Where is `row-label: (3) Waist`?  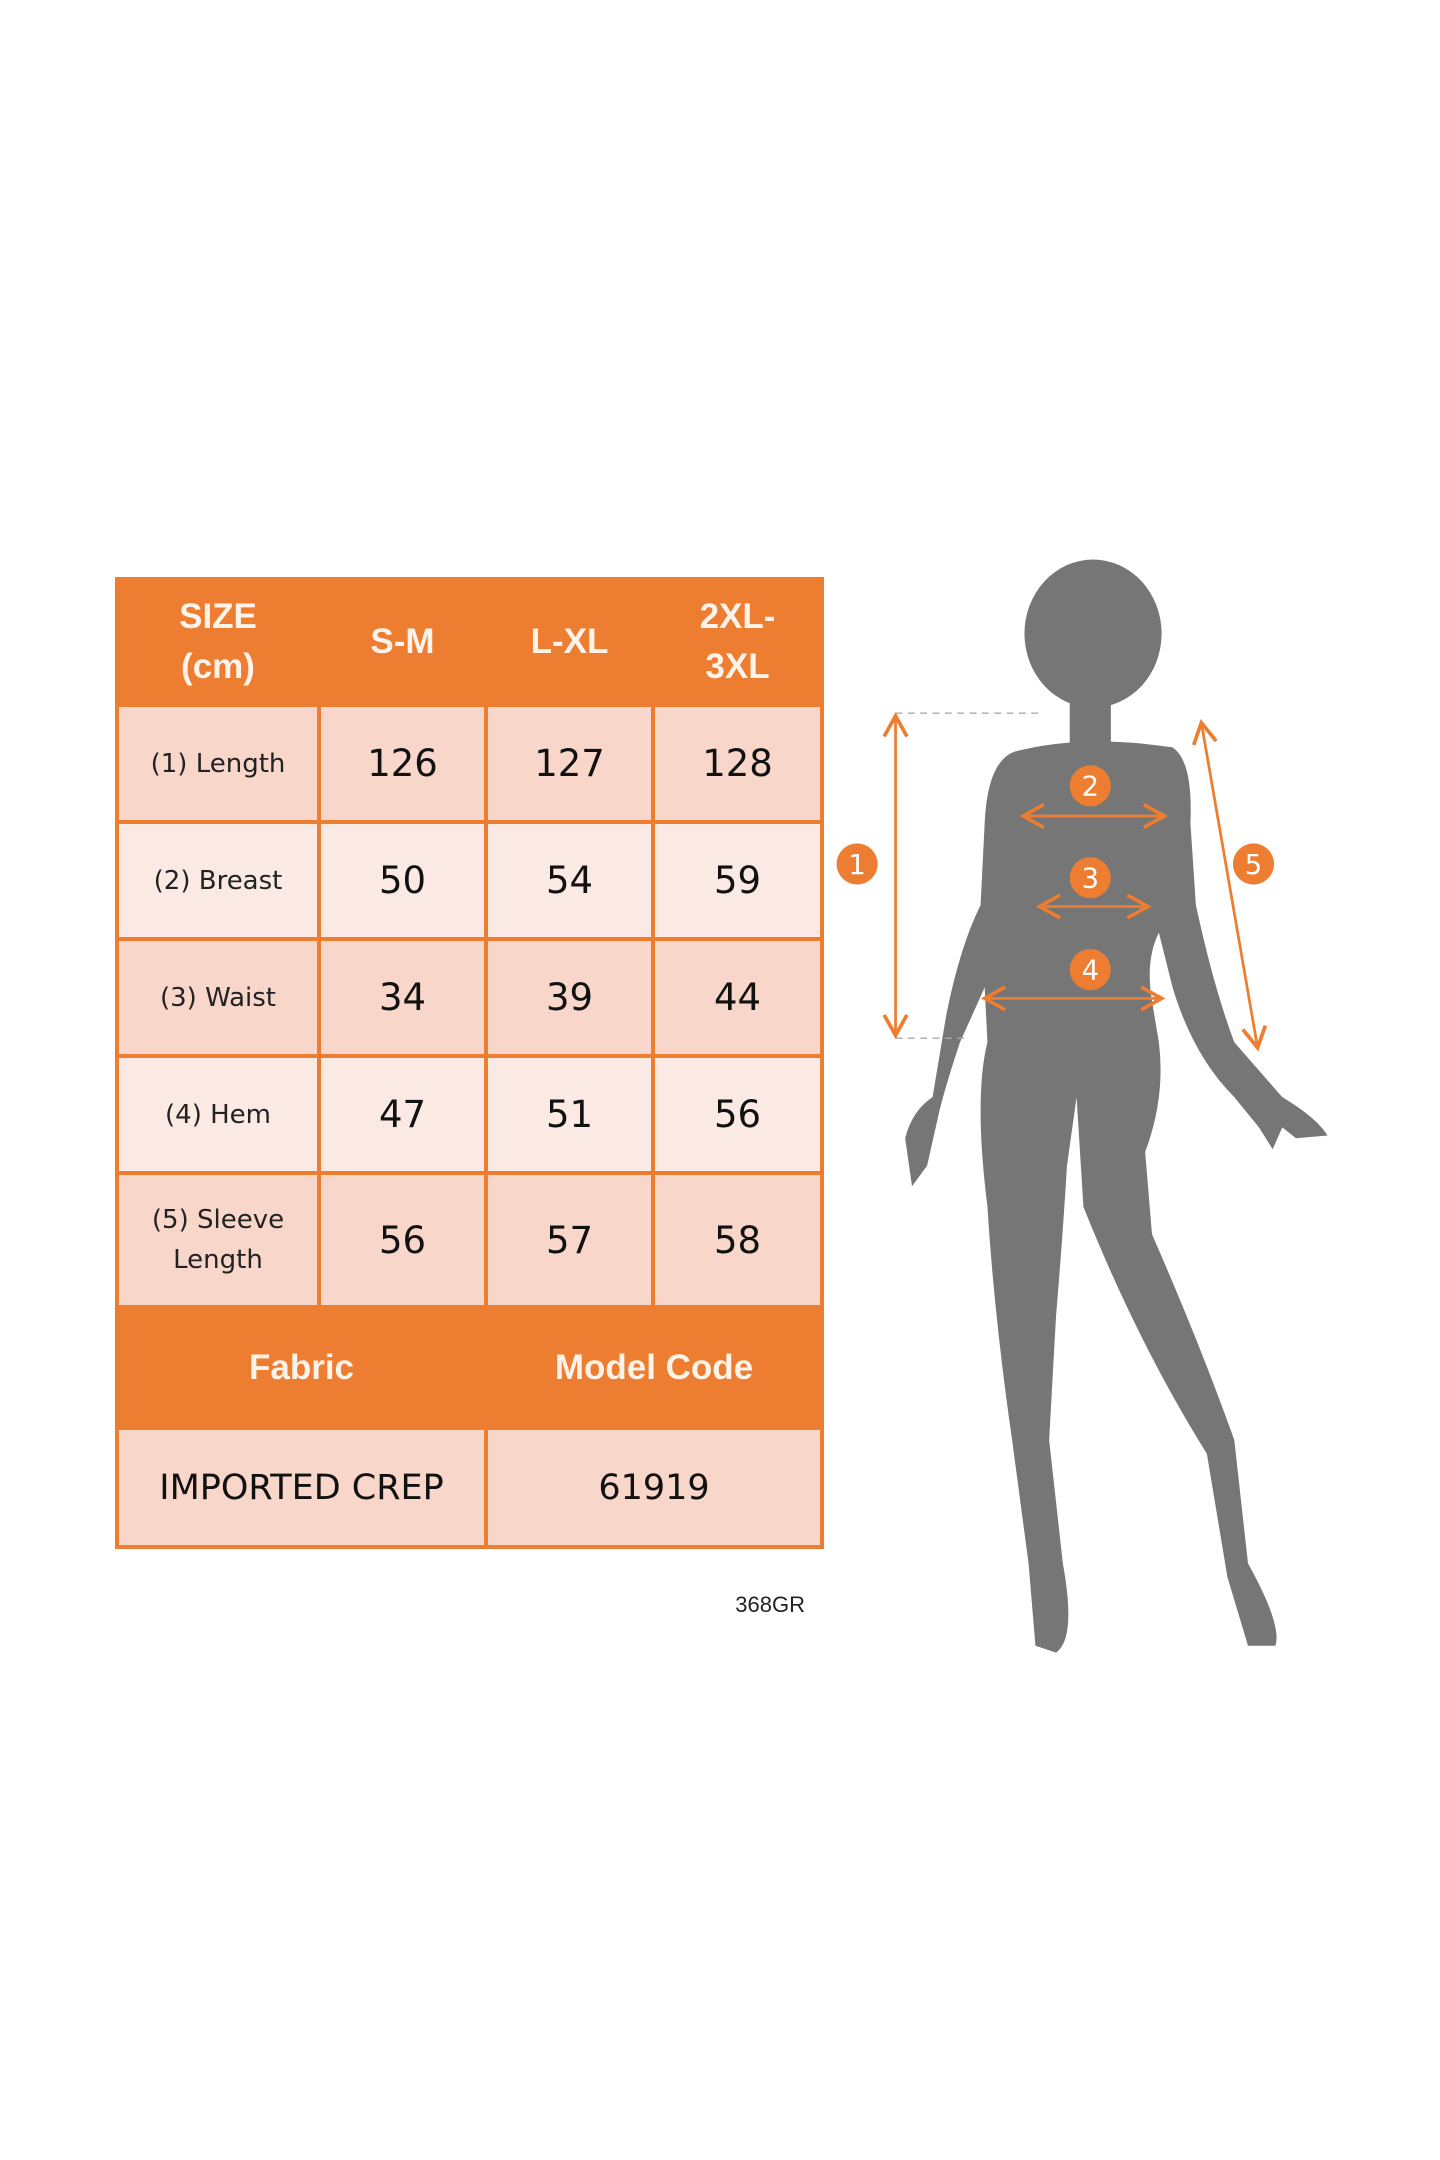
row-label: (3) Waist is located at coordinates (218, 997).